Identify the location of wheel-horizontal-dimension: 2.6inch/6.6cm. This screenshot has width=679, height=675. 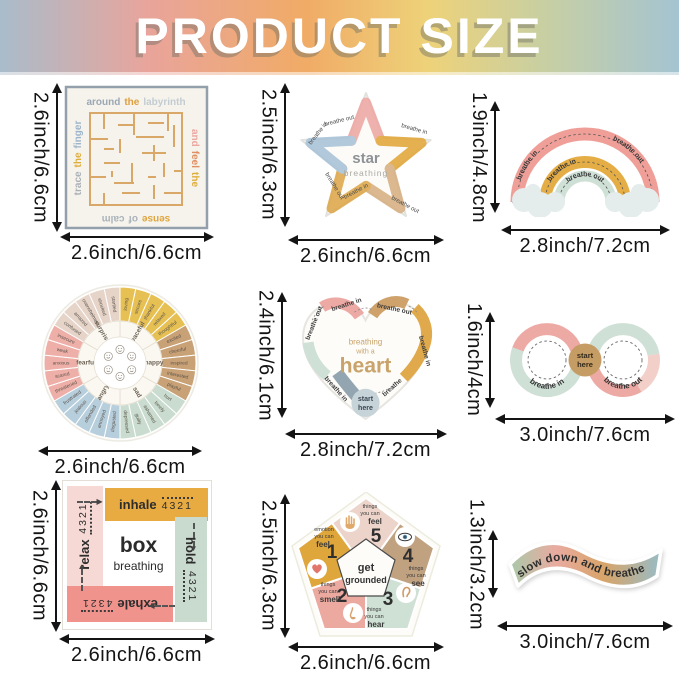
(120, 462).